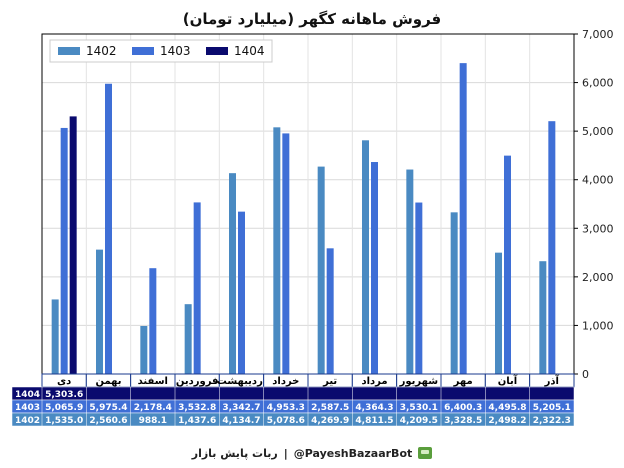 The image size is (624, 468). What do you see at coordinates (241, 421) in the screenshot?
I see `table-cell-1402-4: 4,134.7` at bounding box center [241, 421].